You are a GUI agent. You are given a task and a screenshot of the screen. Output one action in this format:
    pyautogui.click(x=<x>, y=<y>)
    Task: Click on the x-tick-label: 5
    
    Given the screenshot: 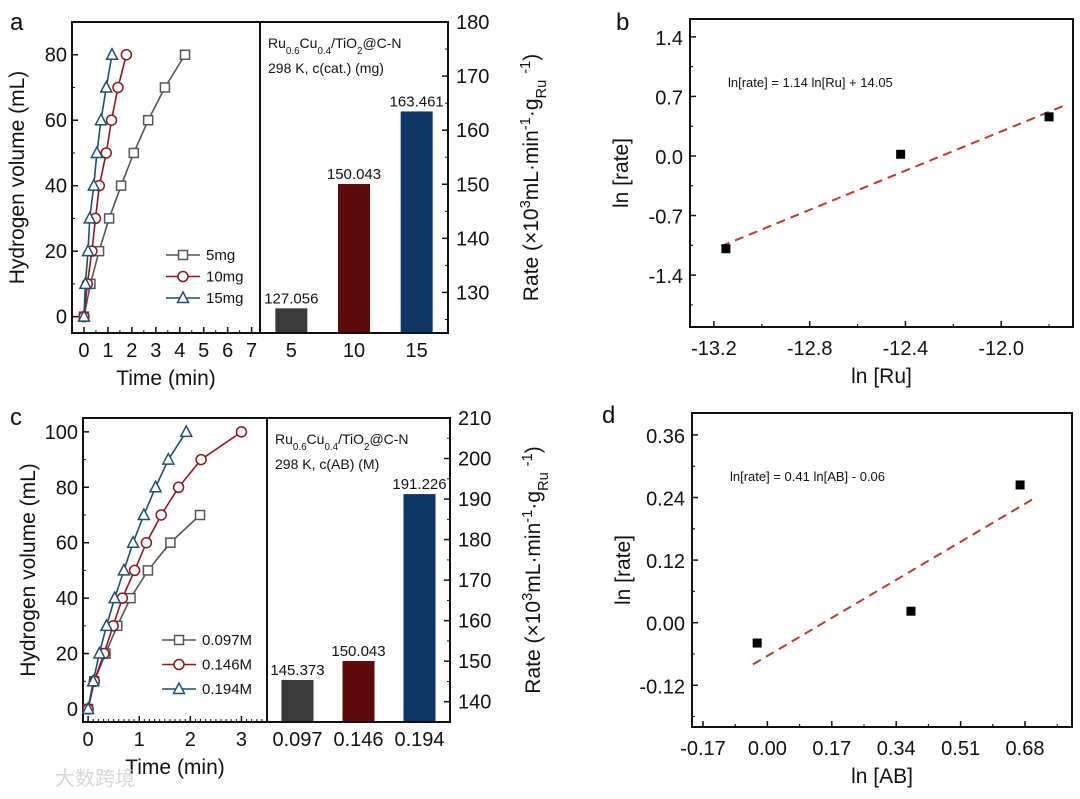 What is the action you would take?
    pyautogui.click(x=203, y=351)
    